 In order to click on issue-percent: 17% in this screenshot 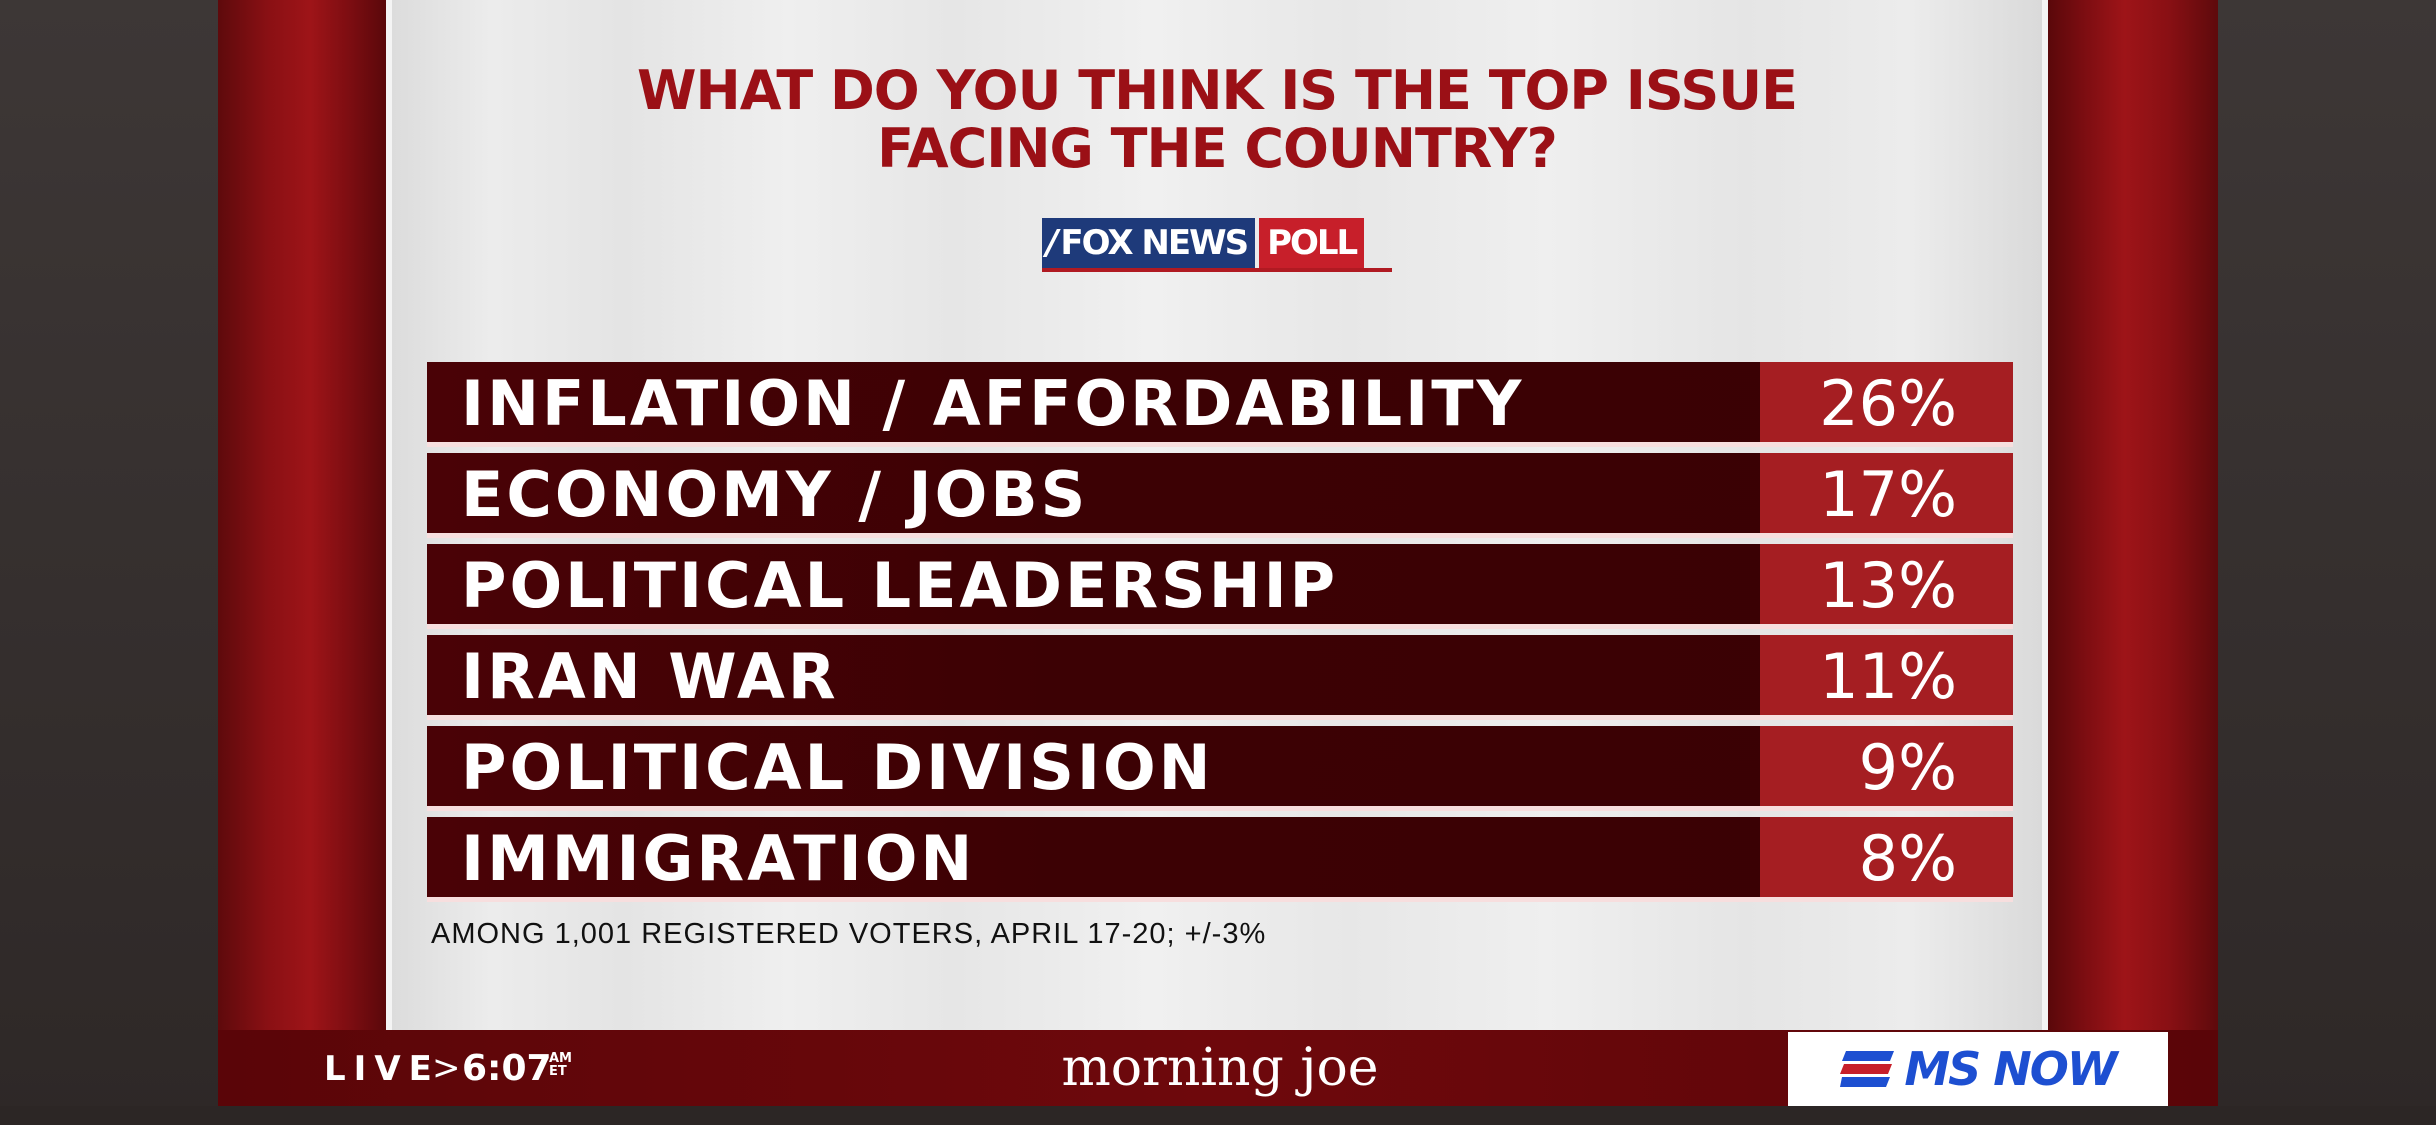, I will do `click(1886, 493)`.